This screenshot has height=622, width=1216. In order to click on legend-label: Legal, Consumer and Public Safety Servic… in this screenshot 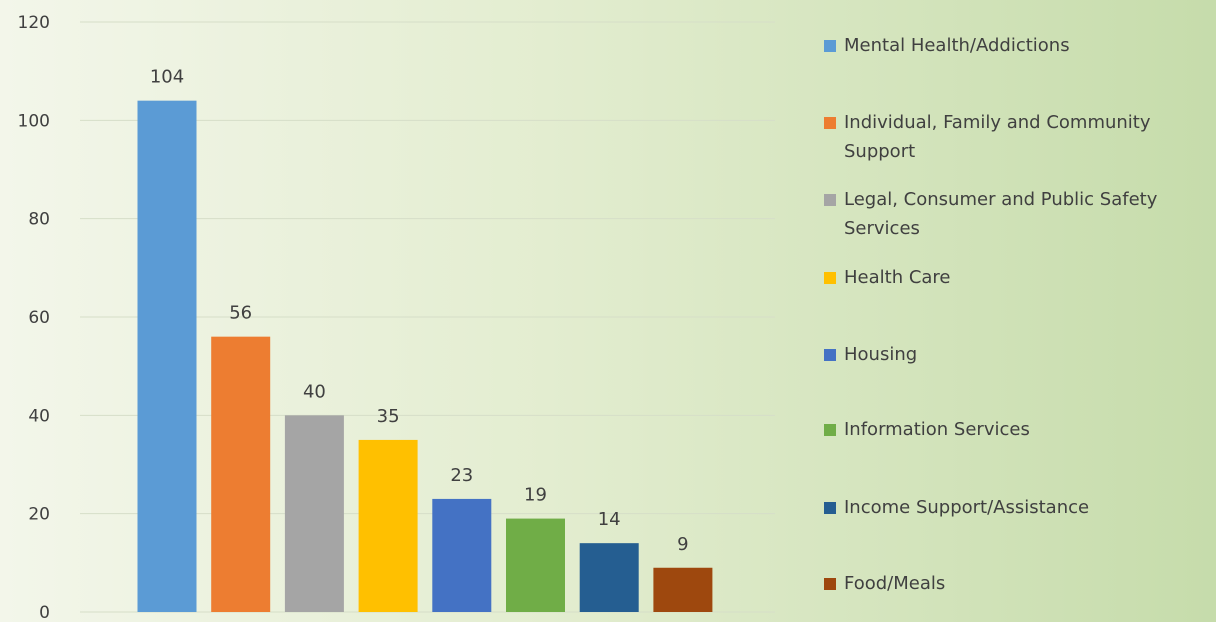, I will do `click(1001, 214)`.